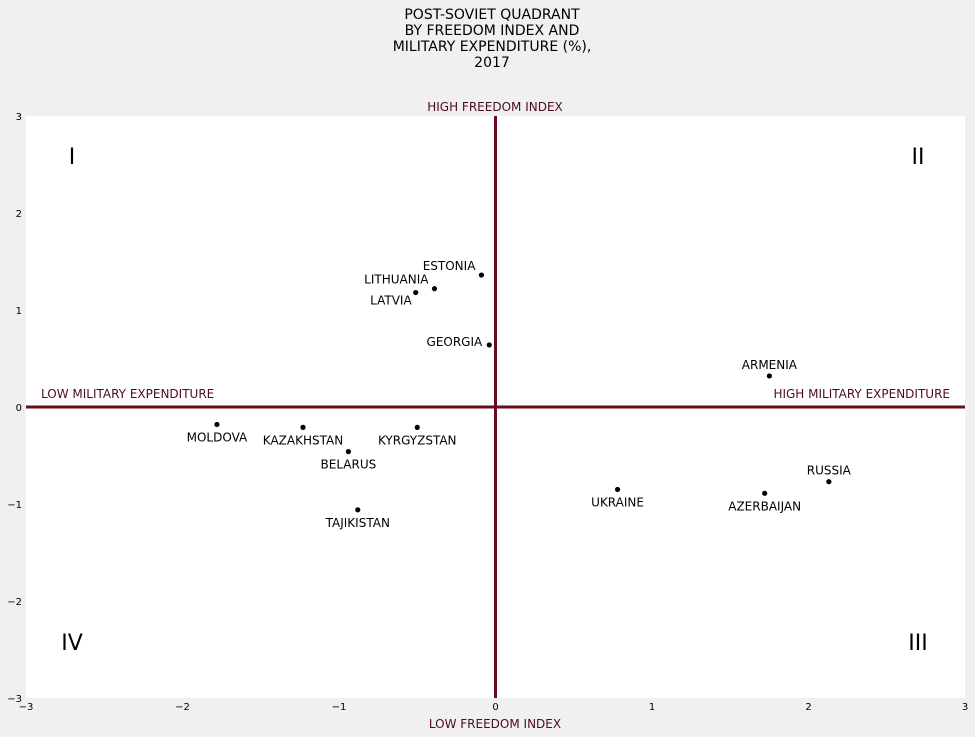 The width and height of the screenshot is (975, 737). Describe the element at coordinates (495, 107) in the screenshot. I see `top-axis-label: HIGH FREEDOM INDEX` at that location.